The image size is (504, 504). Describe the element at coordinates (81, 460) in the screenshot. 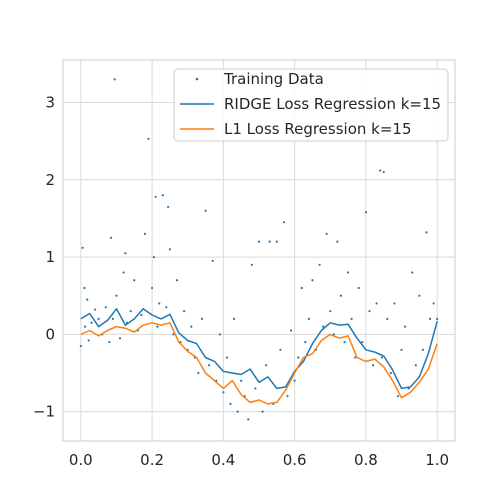

I see `x-tick-label: 0.0` at that location.